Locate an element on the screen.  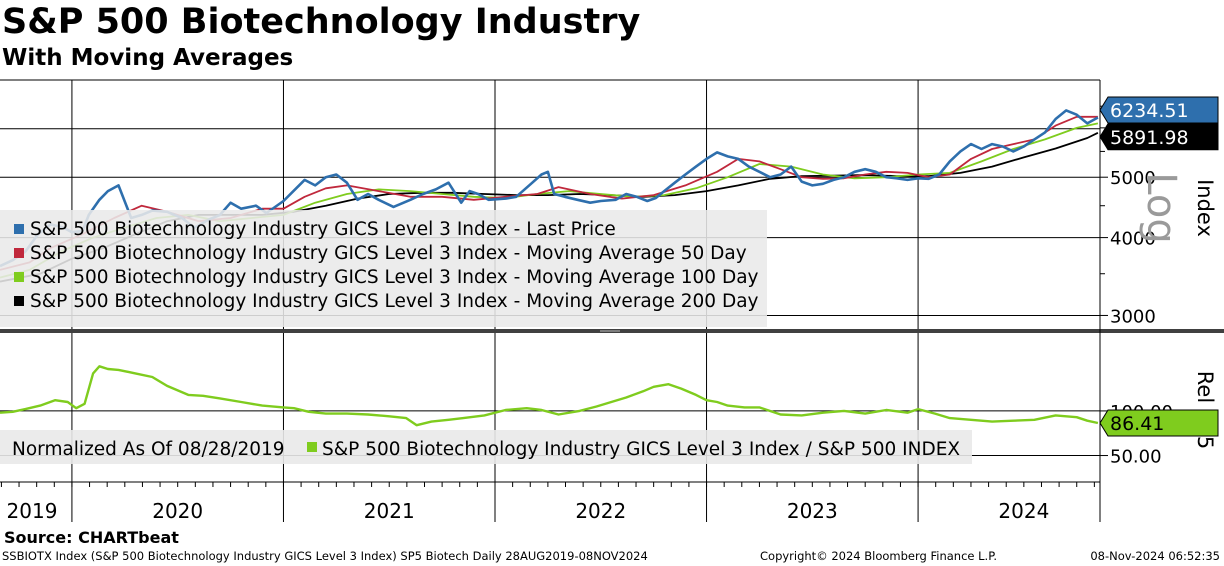
upper-tick-label: 3000 is located at coordinates (1133, 316).